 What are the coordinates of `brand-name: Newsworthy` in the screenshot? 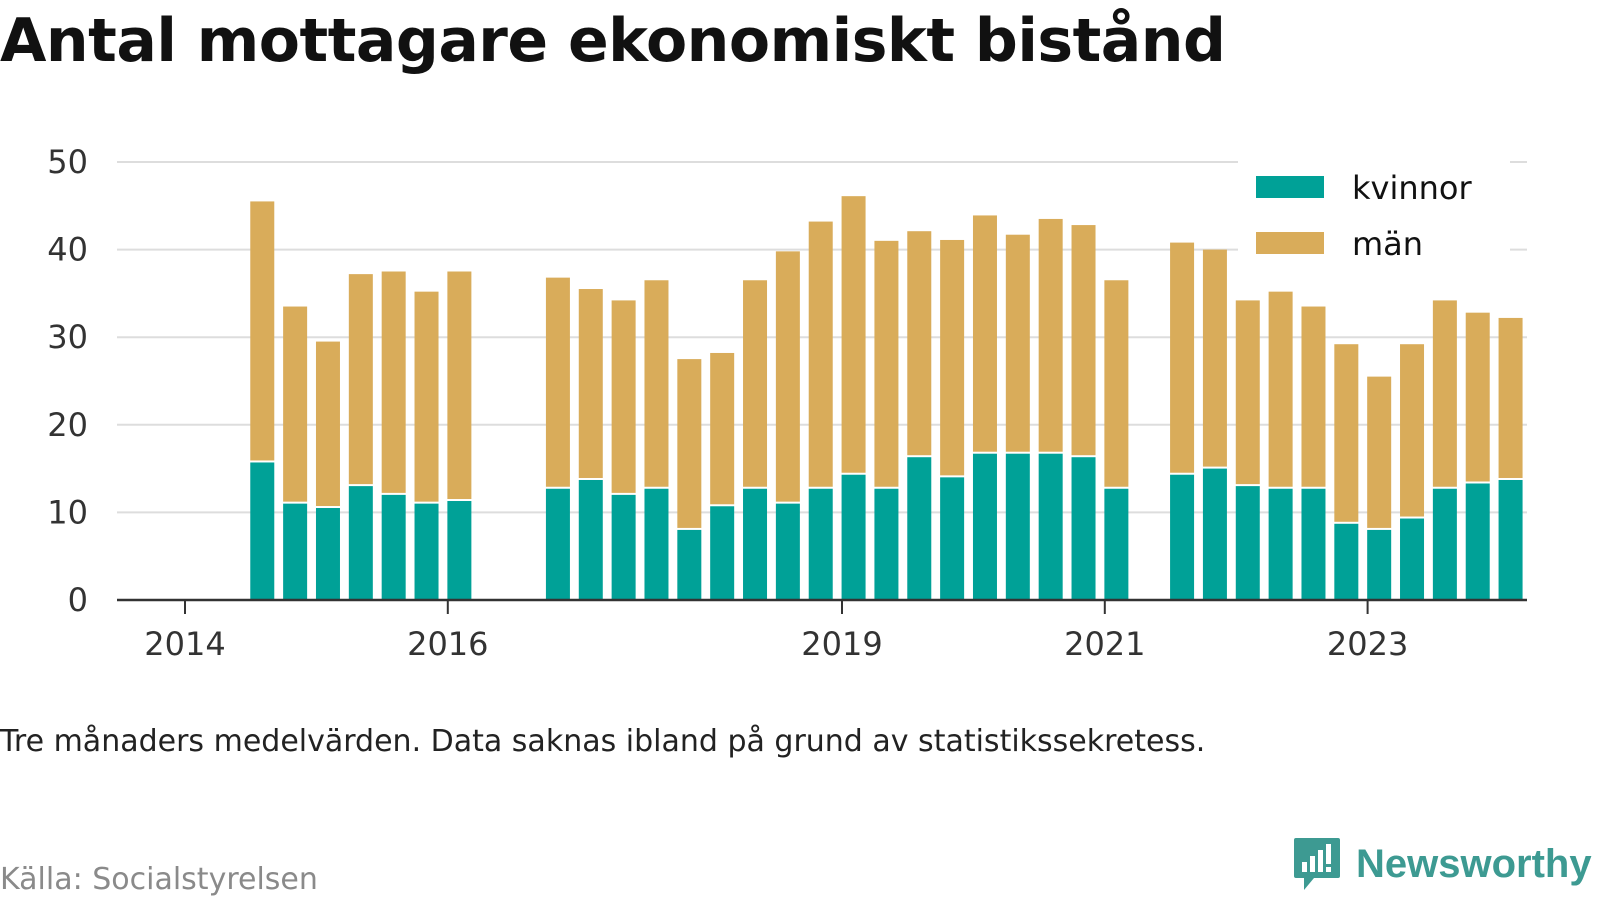 It's located at (1474, 863).